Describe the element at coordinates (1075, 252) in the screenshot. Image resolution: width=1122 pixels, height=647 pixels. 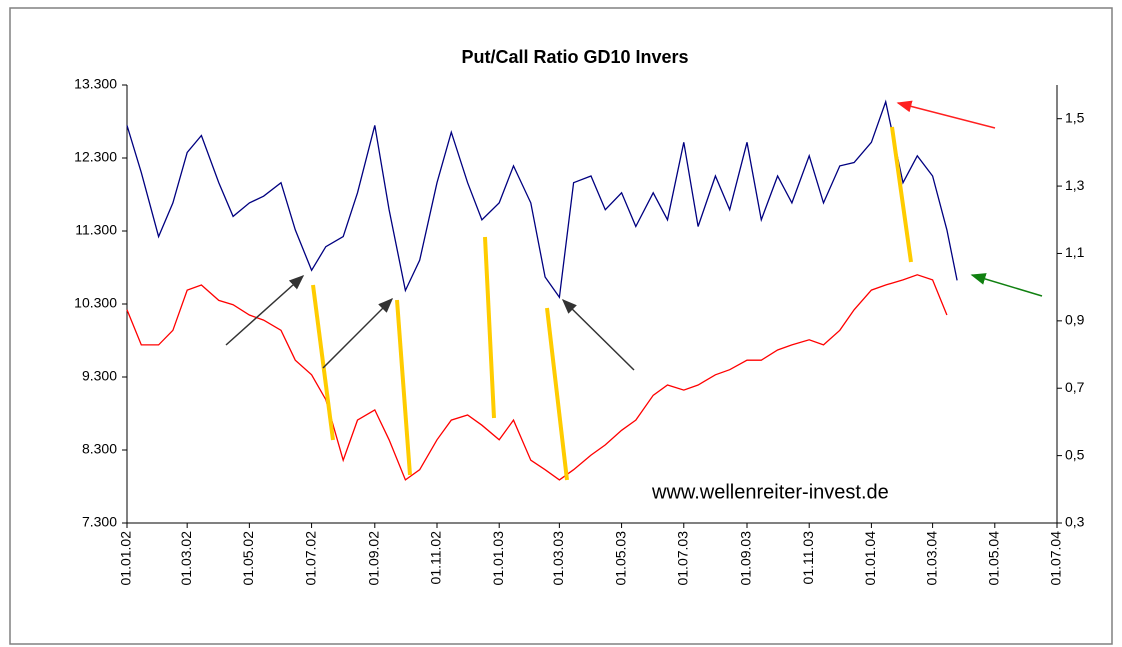
I see `y2-tick-label: 1,1` at that location.